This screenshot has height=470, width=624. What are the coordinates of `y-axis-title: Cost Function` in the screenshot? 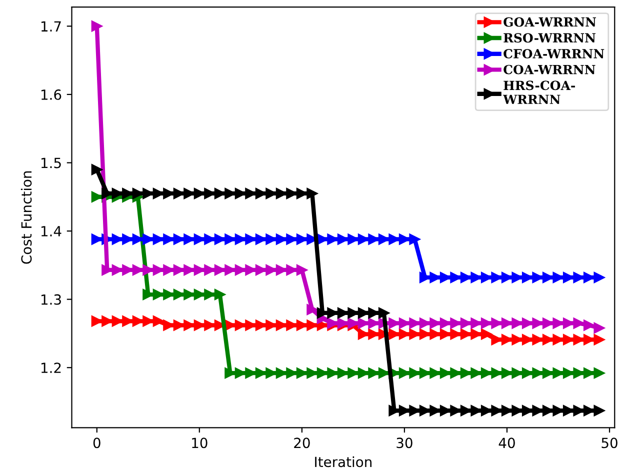 It's located at (26, 217).